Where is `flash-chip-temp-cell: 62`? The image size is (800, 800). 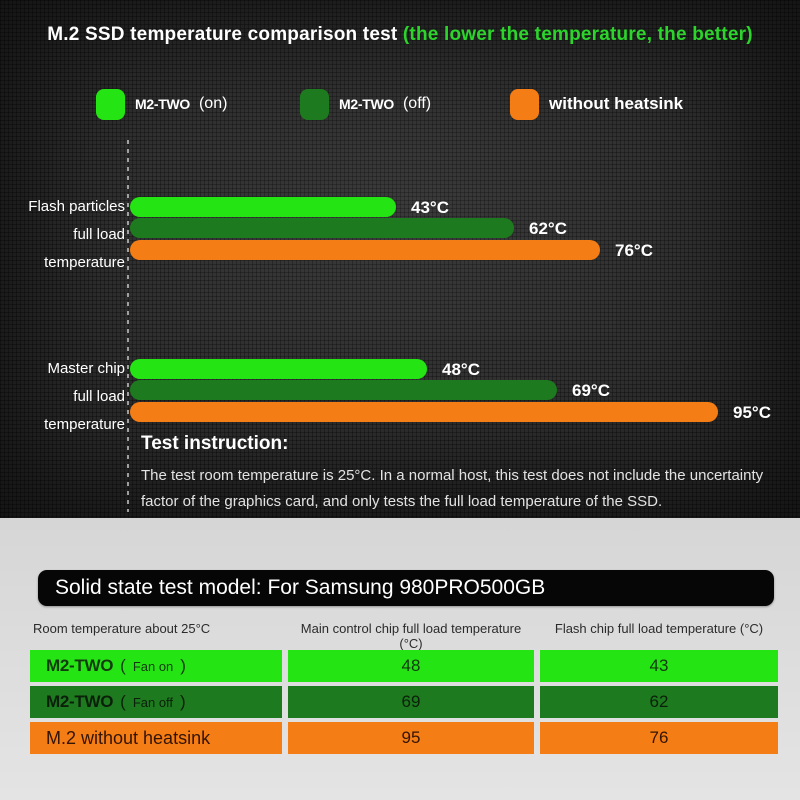 flash-chip-temp-cell: 62 is located at coordinates (659, 702).